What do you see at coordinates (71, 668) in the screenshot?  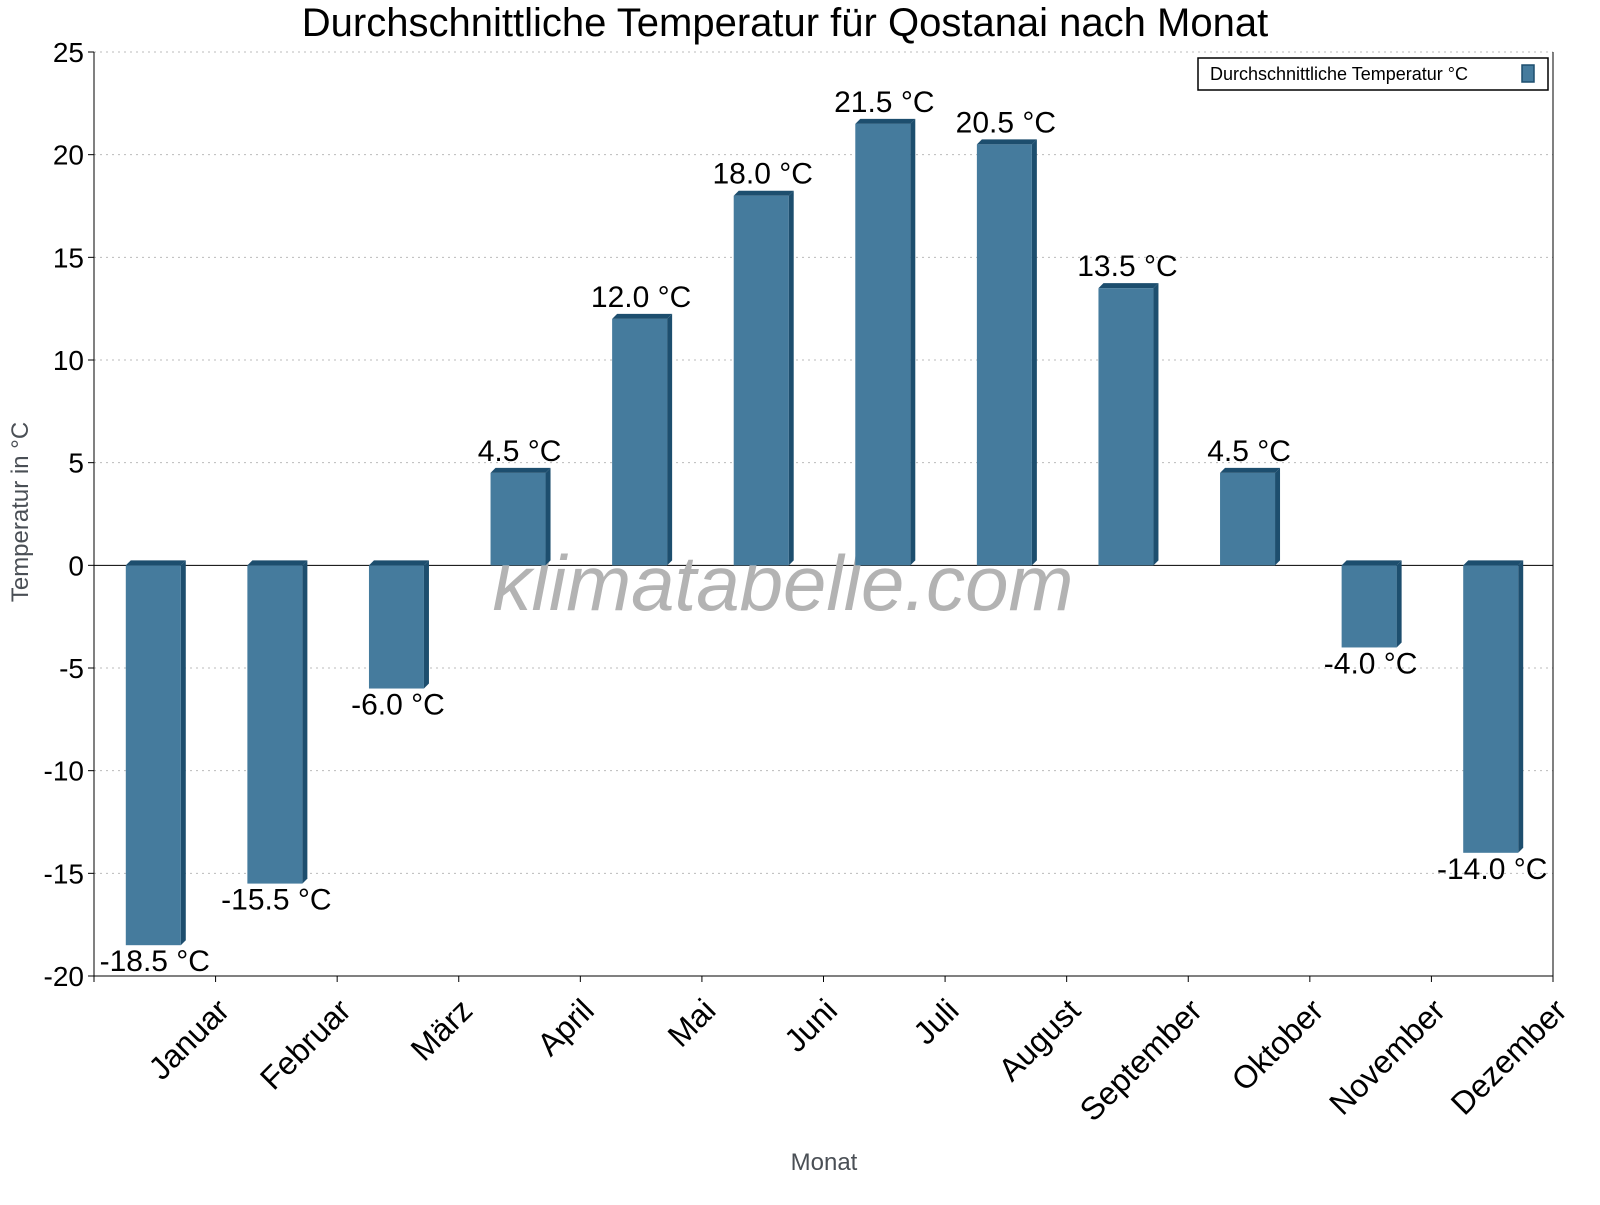 I see `y-tick-label: -5` at bounding box center [71, 668].